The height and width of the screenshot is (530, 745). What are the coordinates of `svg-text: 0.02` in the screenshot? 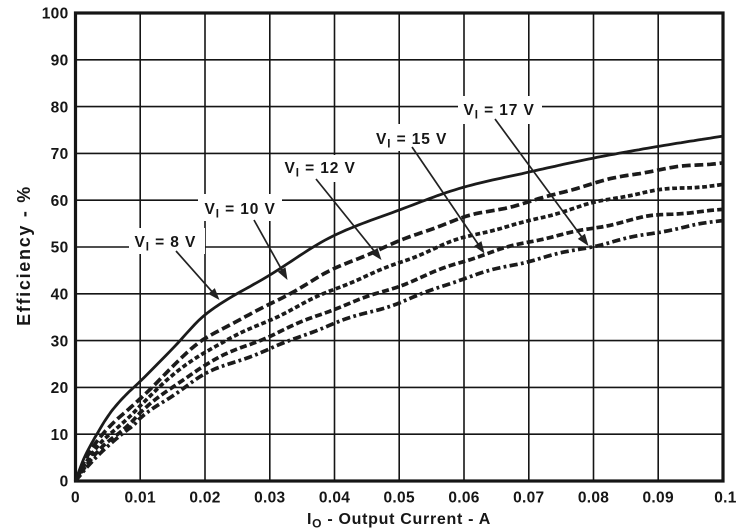 It's located at (204, 498).